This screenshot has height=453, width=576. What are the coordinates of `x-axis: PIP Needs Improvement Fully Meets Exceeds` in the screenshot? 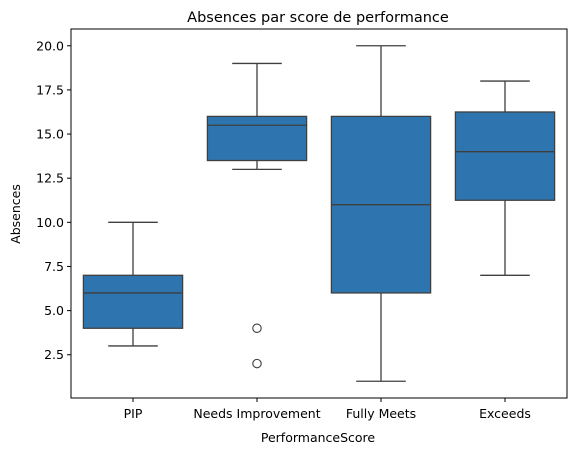 It's located at (327, 409).